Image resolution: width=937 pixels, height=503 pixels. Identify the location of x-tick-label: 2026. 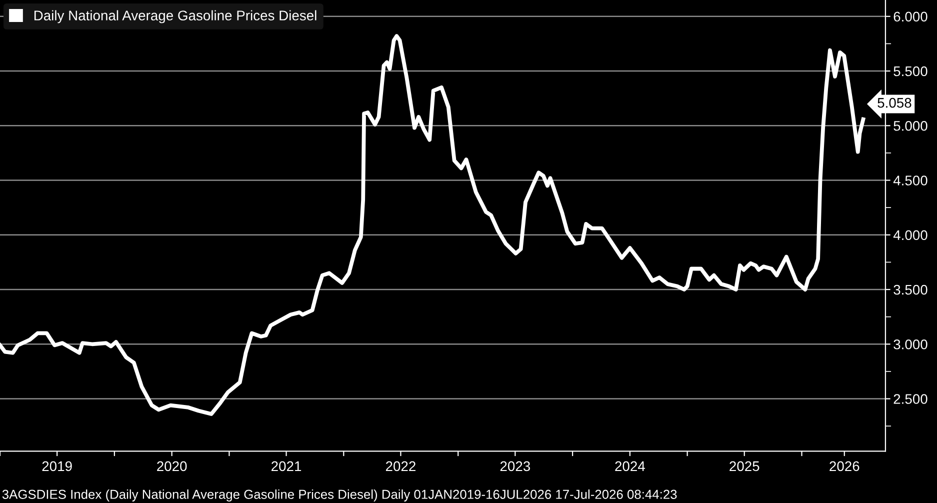
(845, 466).